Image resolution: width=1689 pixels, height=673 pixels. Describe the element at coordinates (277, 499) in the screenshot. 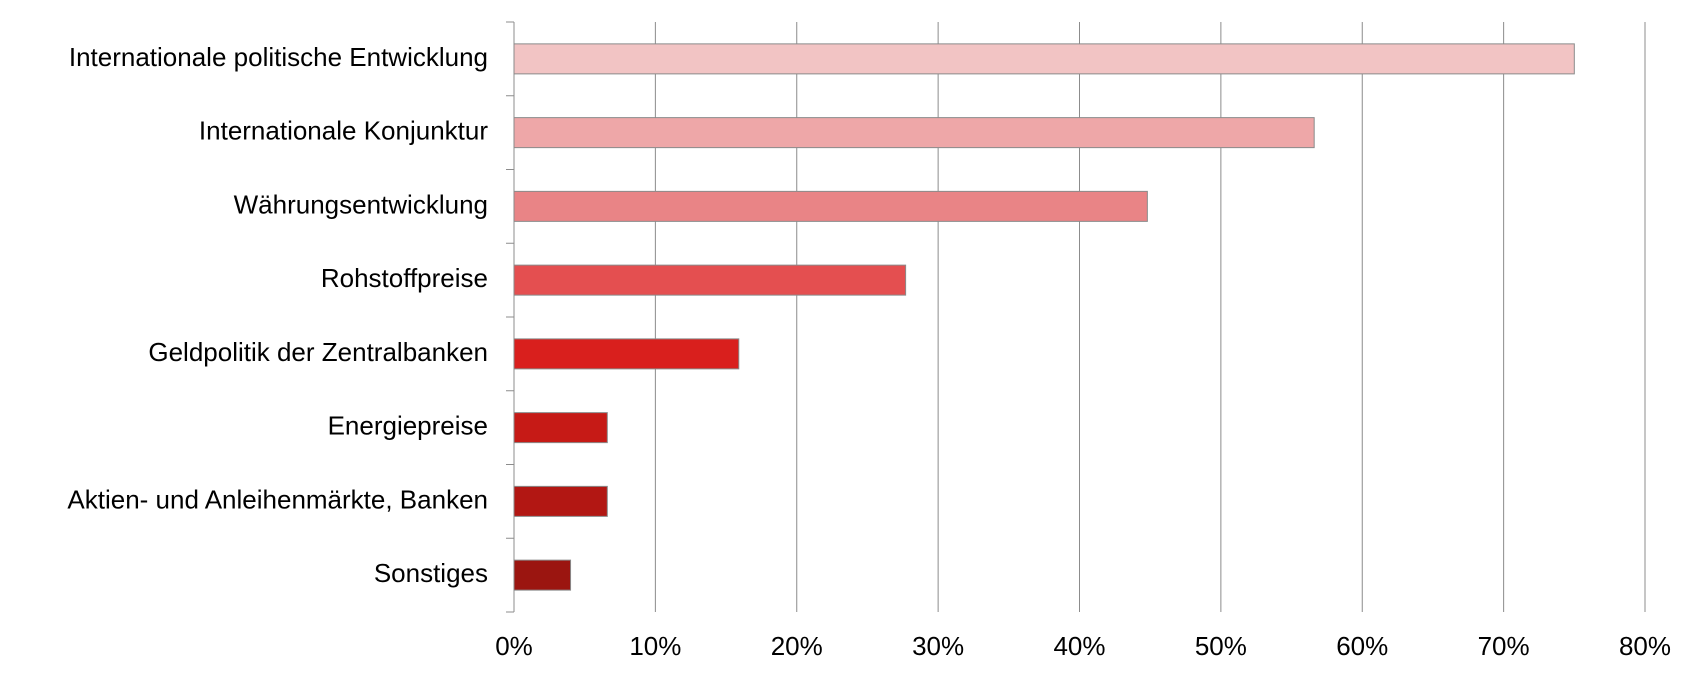

I see `y-tick-label: Aktien- und Anleihenmärkte, Banken` at that location.